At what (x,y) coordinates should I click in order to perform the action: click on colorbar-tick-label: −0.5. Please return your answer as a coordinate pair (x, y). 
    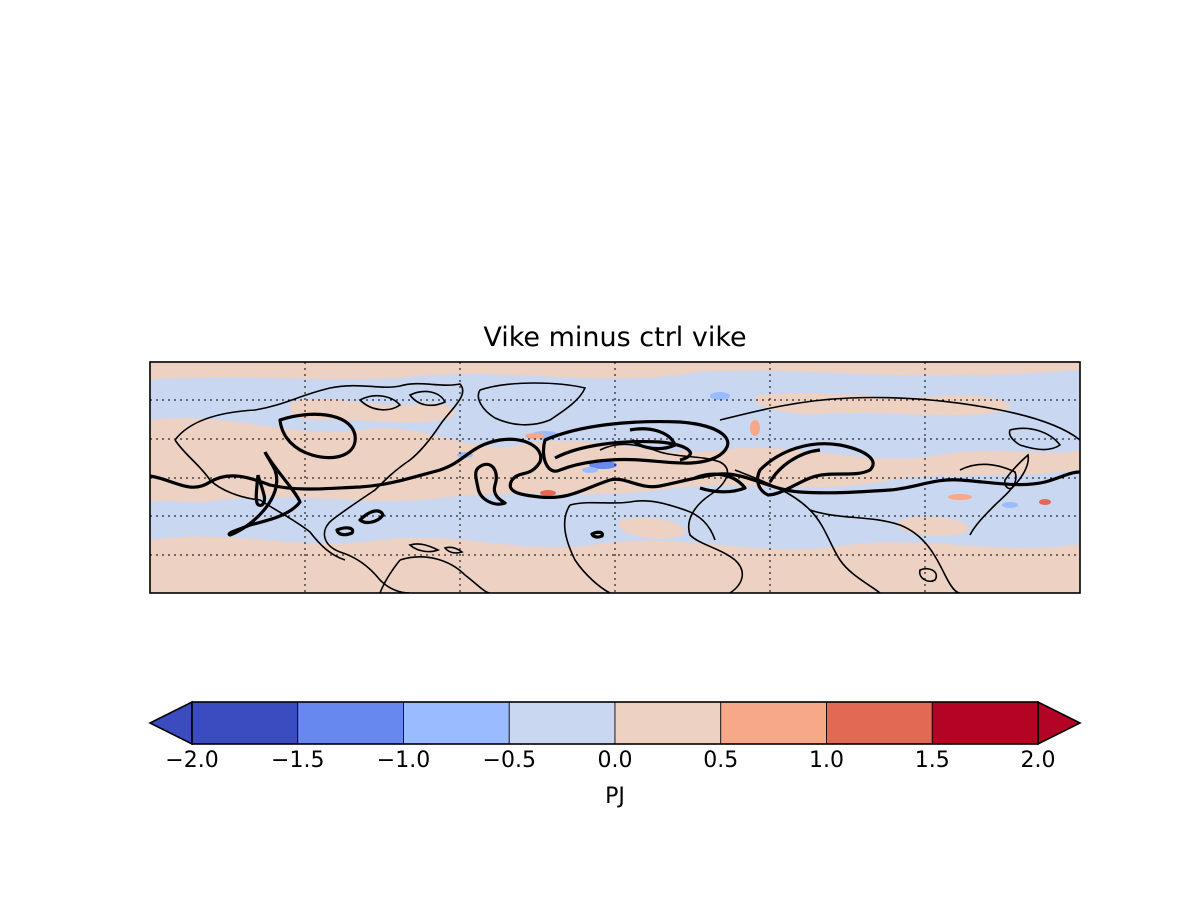
    Looking at the image, I should click on (509, 760).